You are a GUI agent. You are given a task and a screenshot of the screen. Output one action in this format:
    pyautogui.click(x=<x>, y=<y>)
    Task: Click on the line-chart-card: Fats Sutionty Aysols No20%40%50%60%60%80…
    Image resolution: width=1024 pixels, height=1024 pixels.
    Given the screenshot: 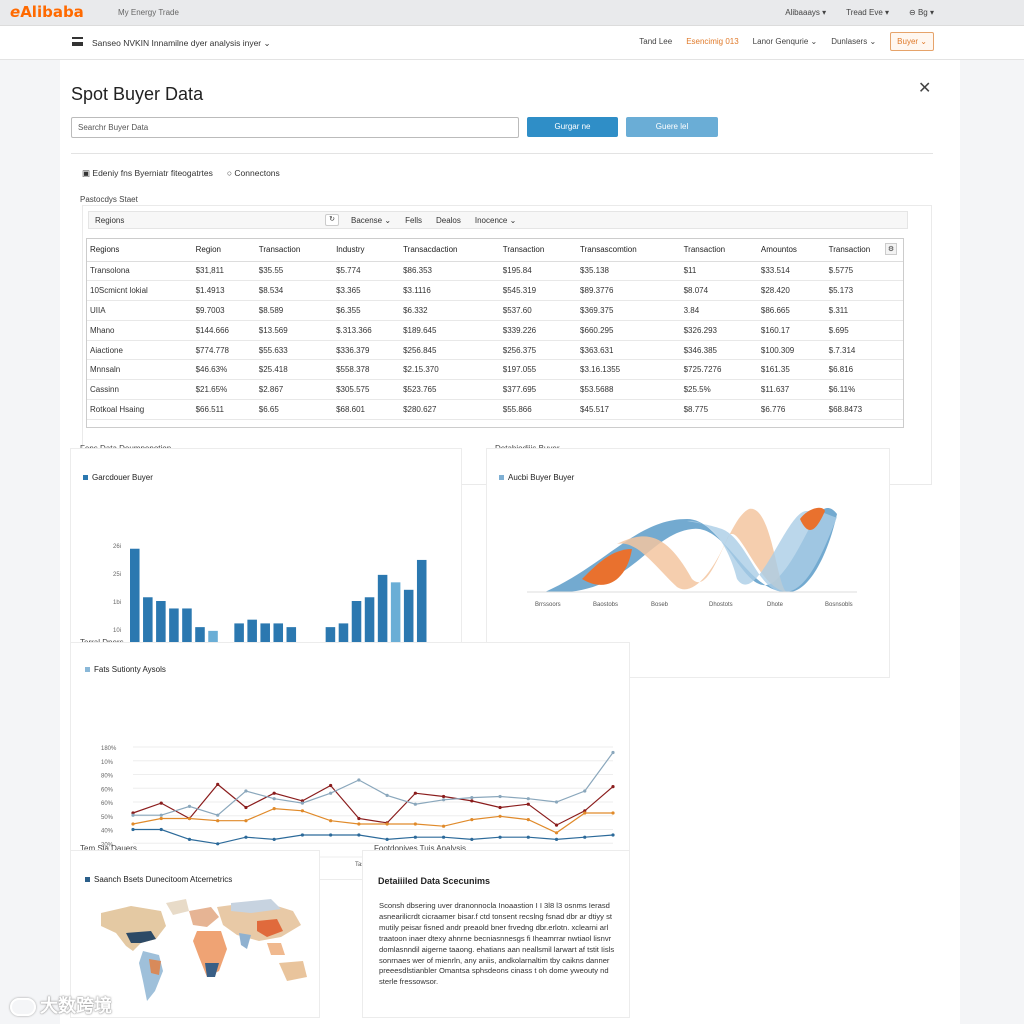 What is the action you would take?
    pyautogui.click(x=350, y=761)
    